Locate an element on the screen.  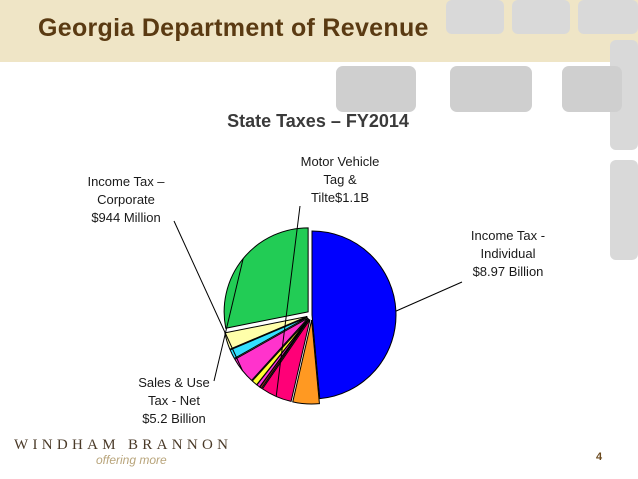
slice-label: $944 Million is located at coordinates (125, 217).